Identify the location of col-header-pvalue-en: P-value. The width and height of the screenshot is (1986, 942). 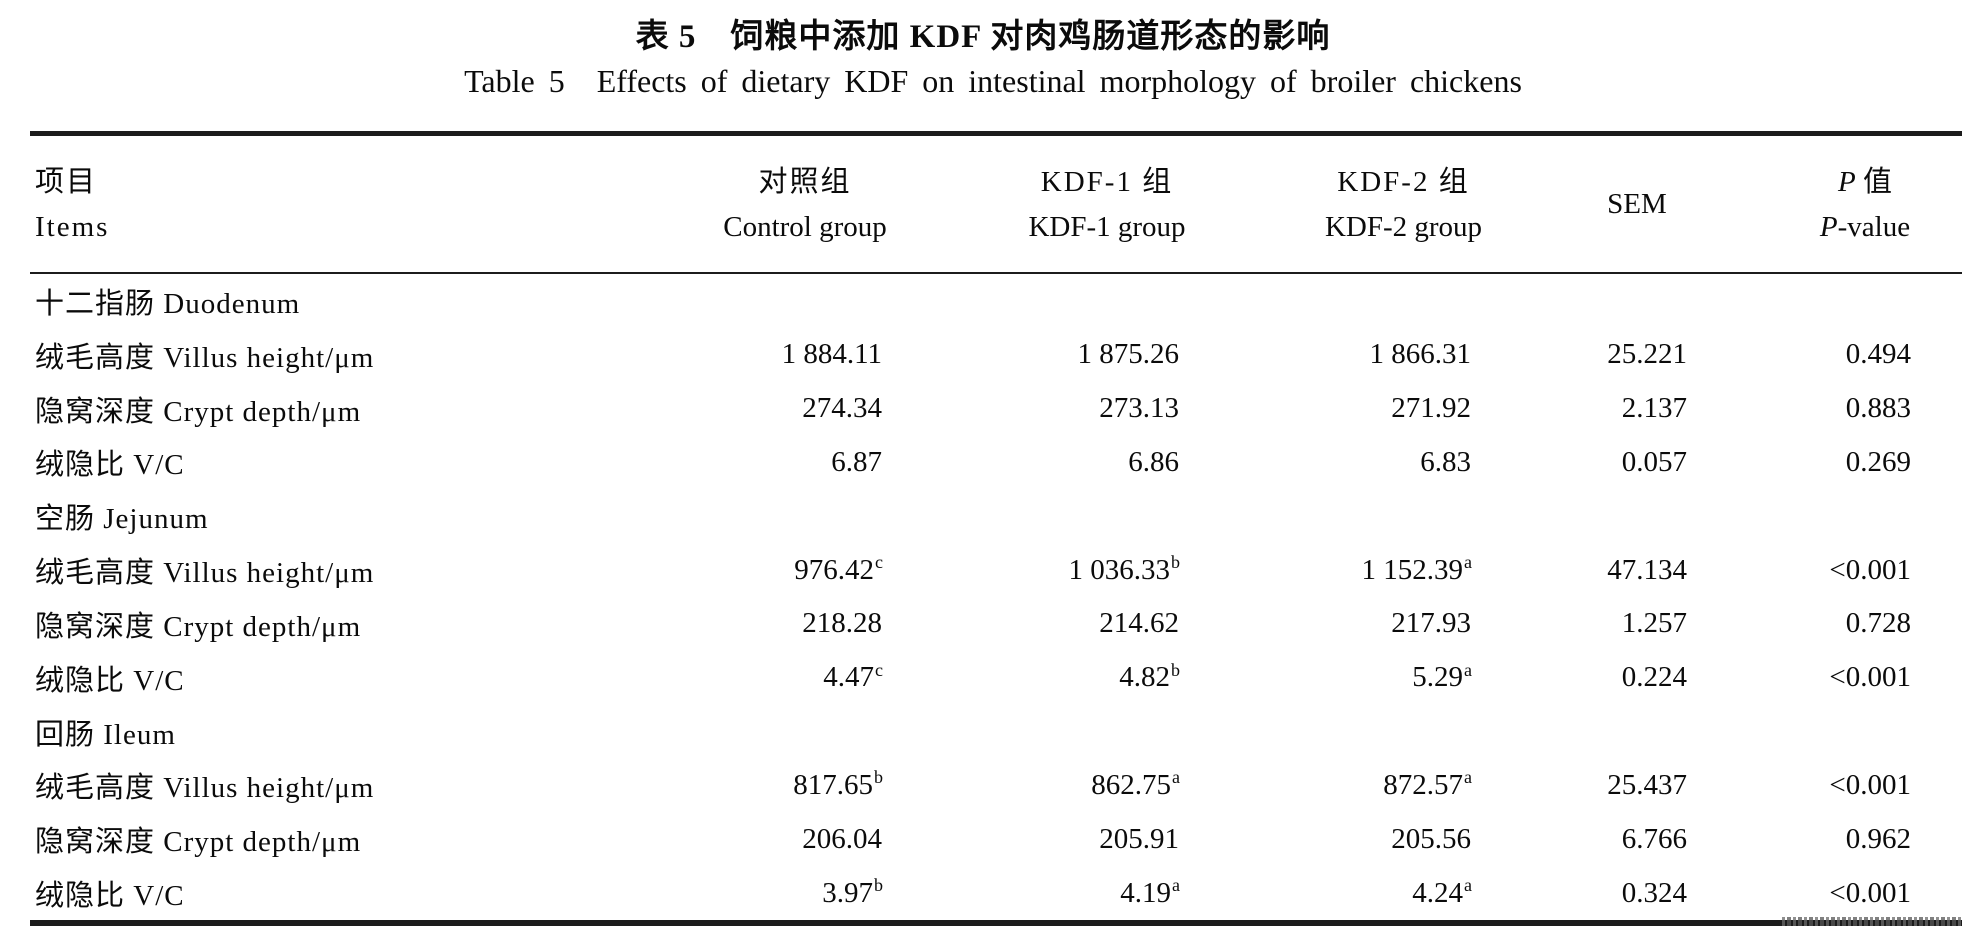
(1865, 226).